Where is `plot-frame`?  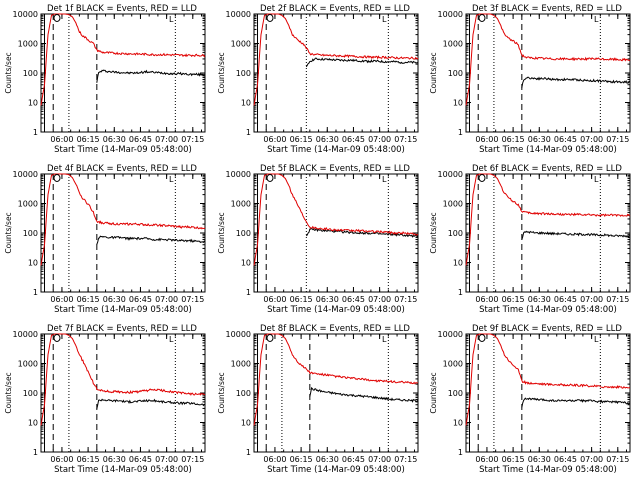
plot-frame is located at coordinates (123, 233).